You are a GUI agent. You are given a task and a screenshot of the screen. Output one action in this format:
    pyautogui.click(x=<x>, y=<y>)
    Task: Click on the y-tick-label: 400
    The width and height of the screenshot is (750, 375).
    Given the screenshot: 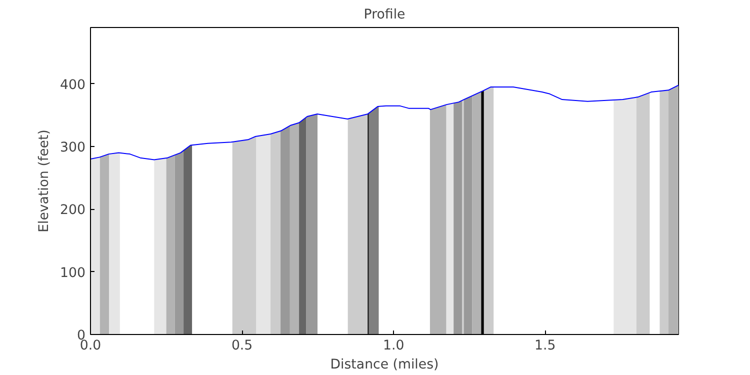 What is the action you would take?
    pyautogui.click(x=73, y=85)
    